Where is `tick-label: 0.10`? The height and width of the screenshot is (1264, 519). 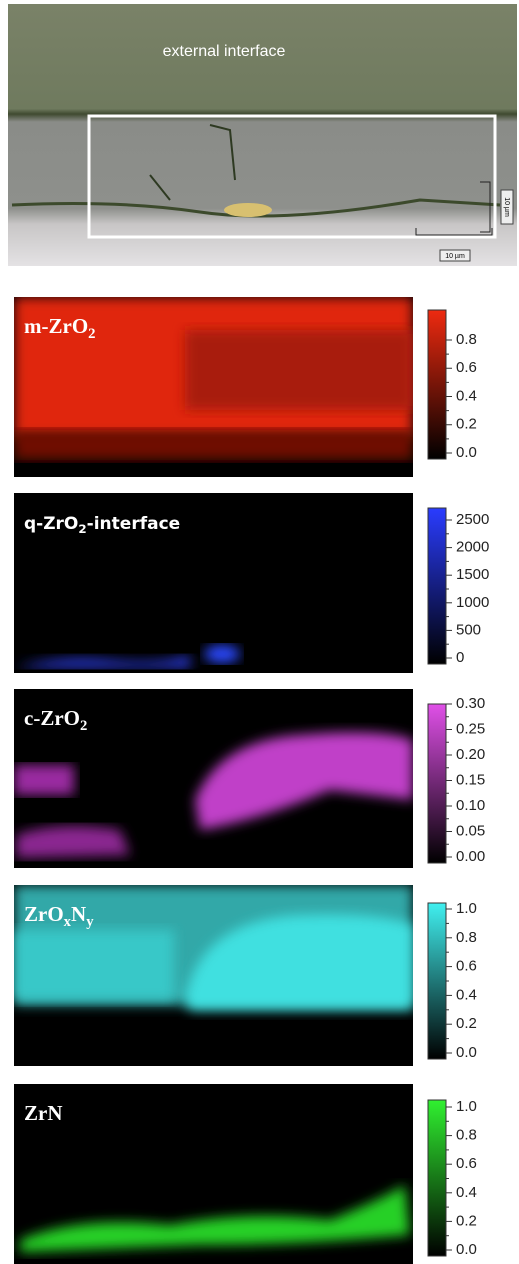
tick-label: 0.10 is located at coordinates (470, 805).